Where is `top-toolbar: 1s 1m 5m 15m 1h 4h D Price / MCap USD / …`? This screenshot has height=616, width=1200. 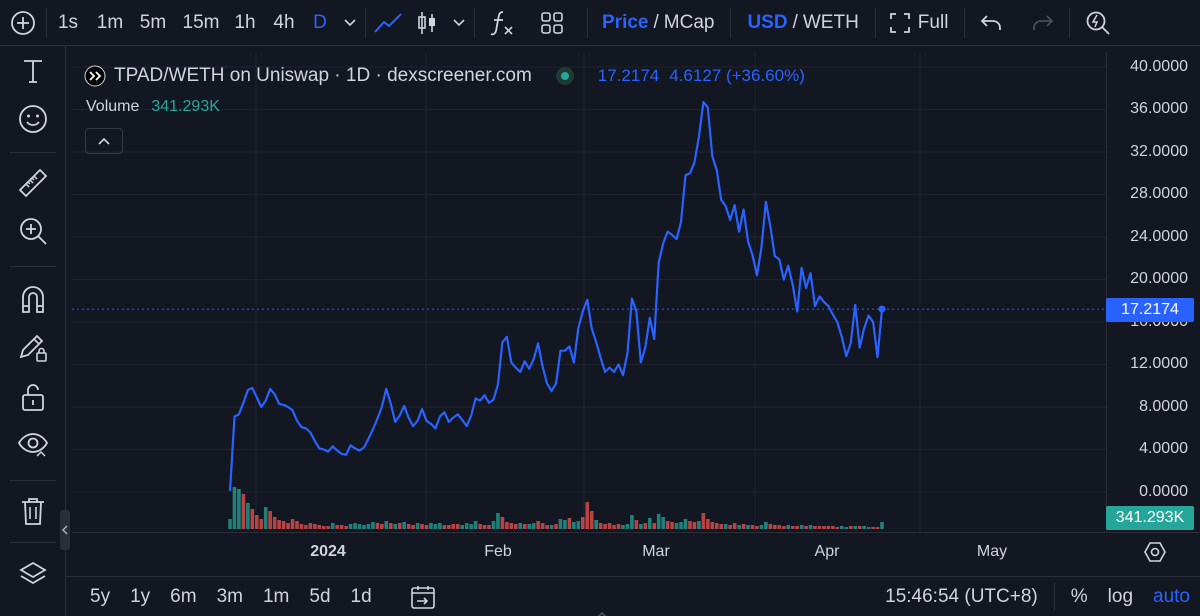
top-toolbar: 1s 1m 5m 15m 1h 4h D Price / MCap USD / … is located at coordinates (600, 23).